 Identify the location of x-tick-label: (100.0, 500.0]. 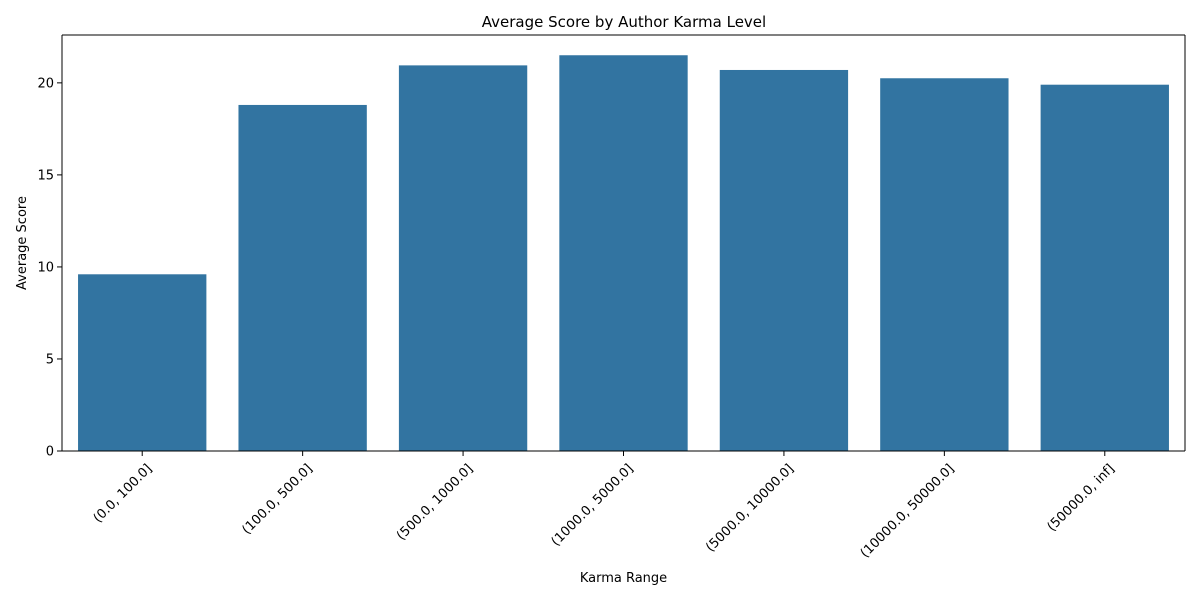
(277, 499).